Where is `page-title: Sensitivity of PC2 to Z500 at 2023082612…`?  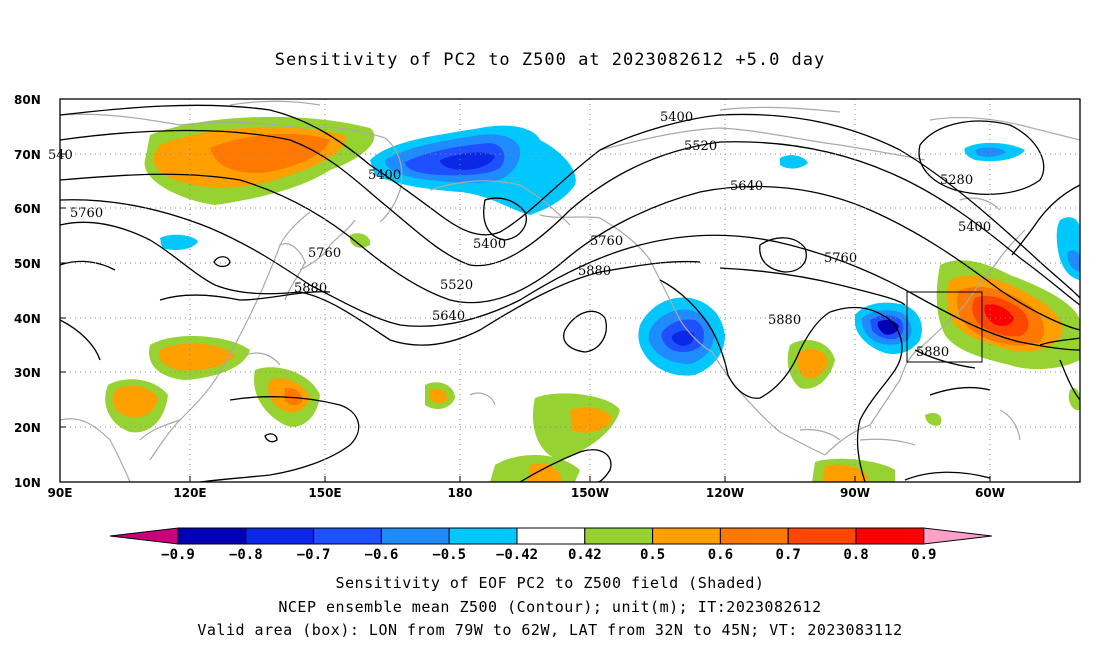 page-title: Sensitivity of PC2 to Z500 at 2023082612… is located at coordinates (550, 60).